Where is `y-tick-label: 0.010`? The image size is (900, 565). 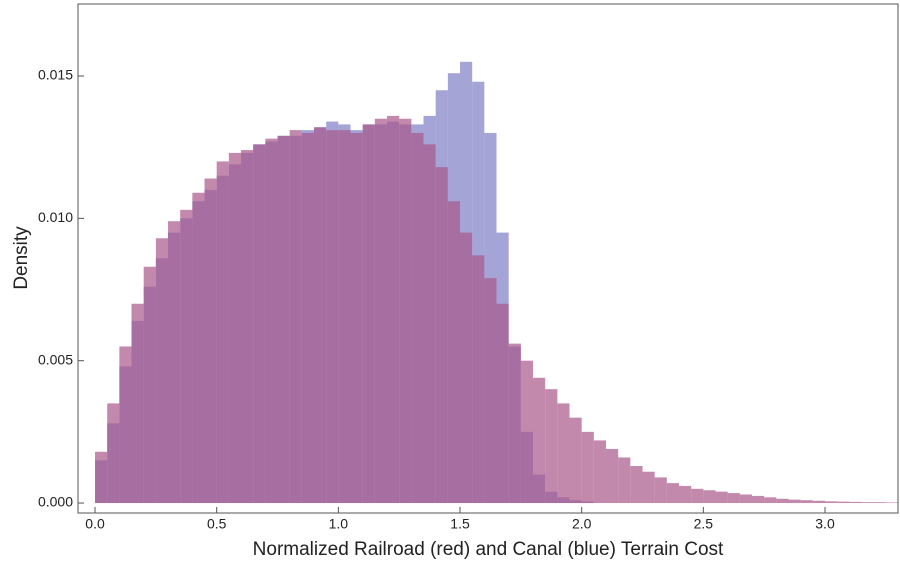 y-tick-label: 0.010 is located at coordinates (55, 217).